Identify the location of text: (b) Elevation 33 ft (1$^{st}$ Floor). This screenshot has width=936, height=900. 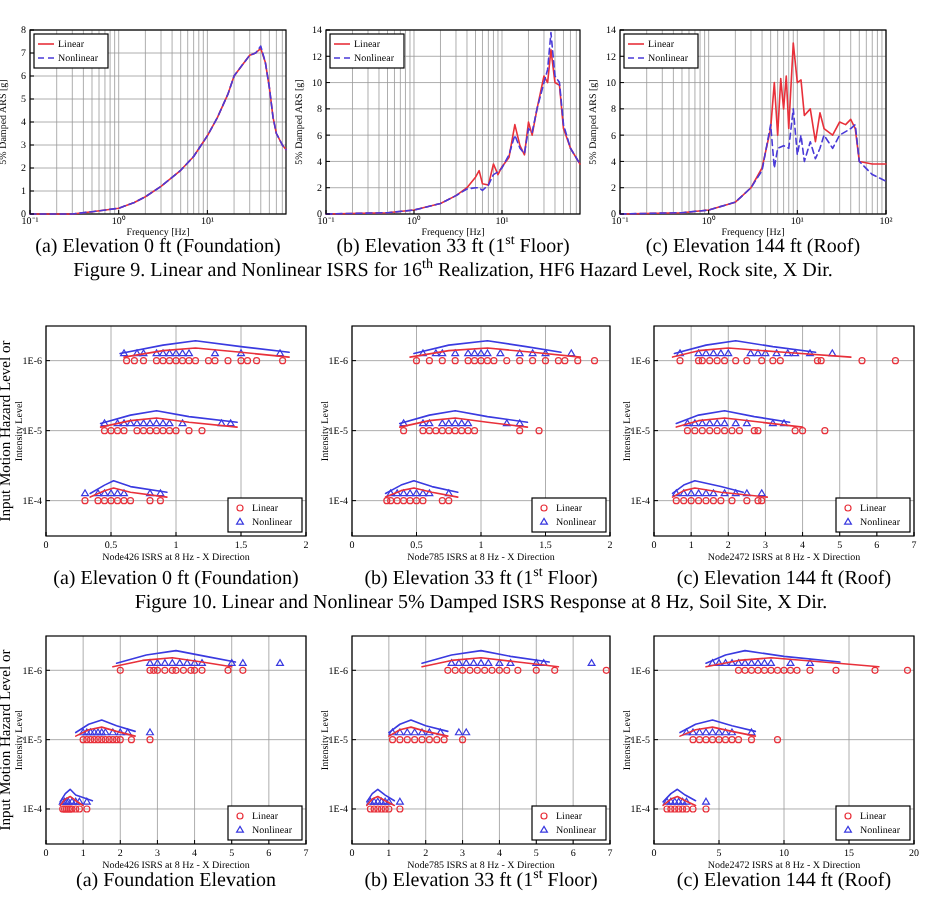
(481, 577).